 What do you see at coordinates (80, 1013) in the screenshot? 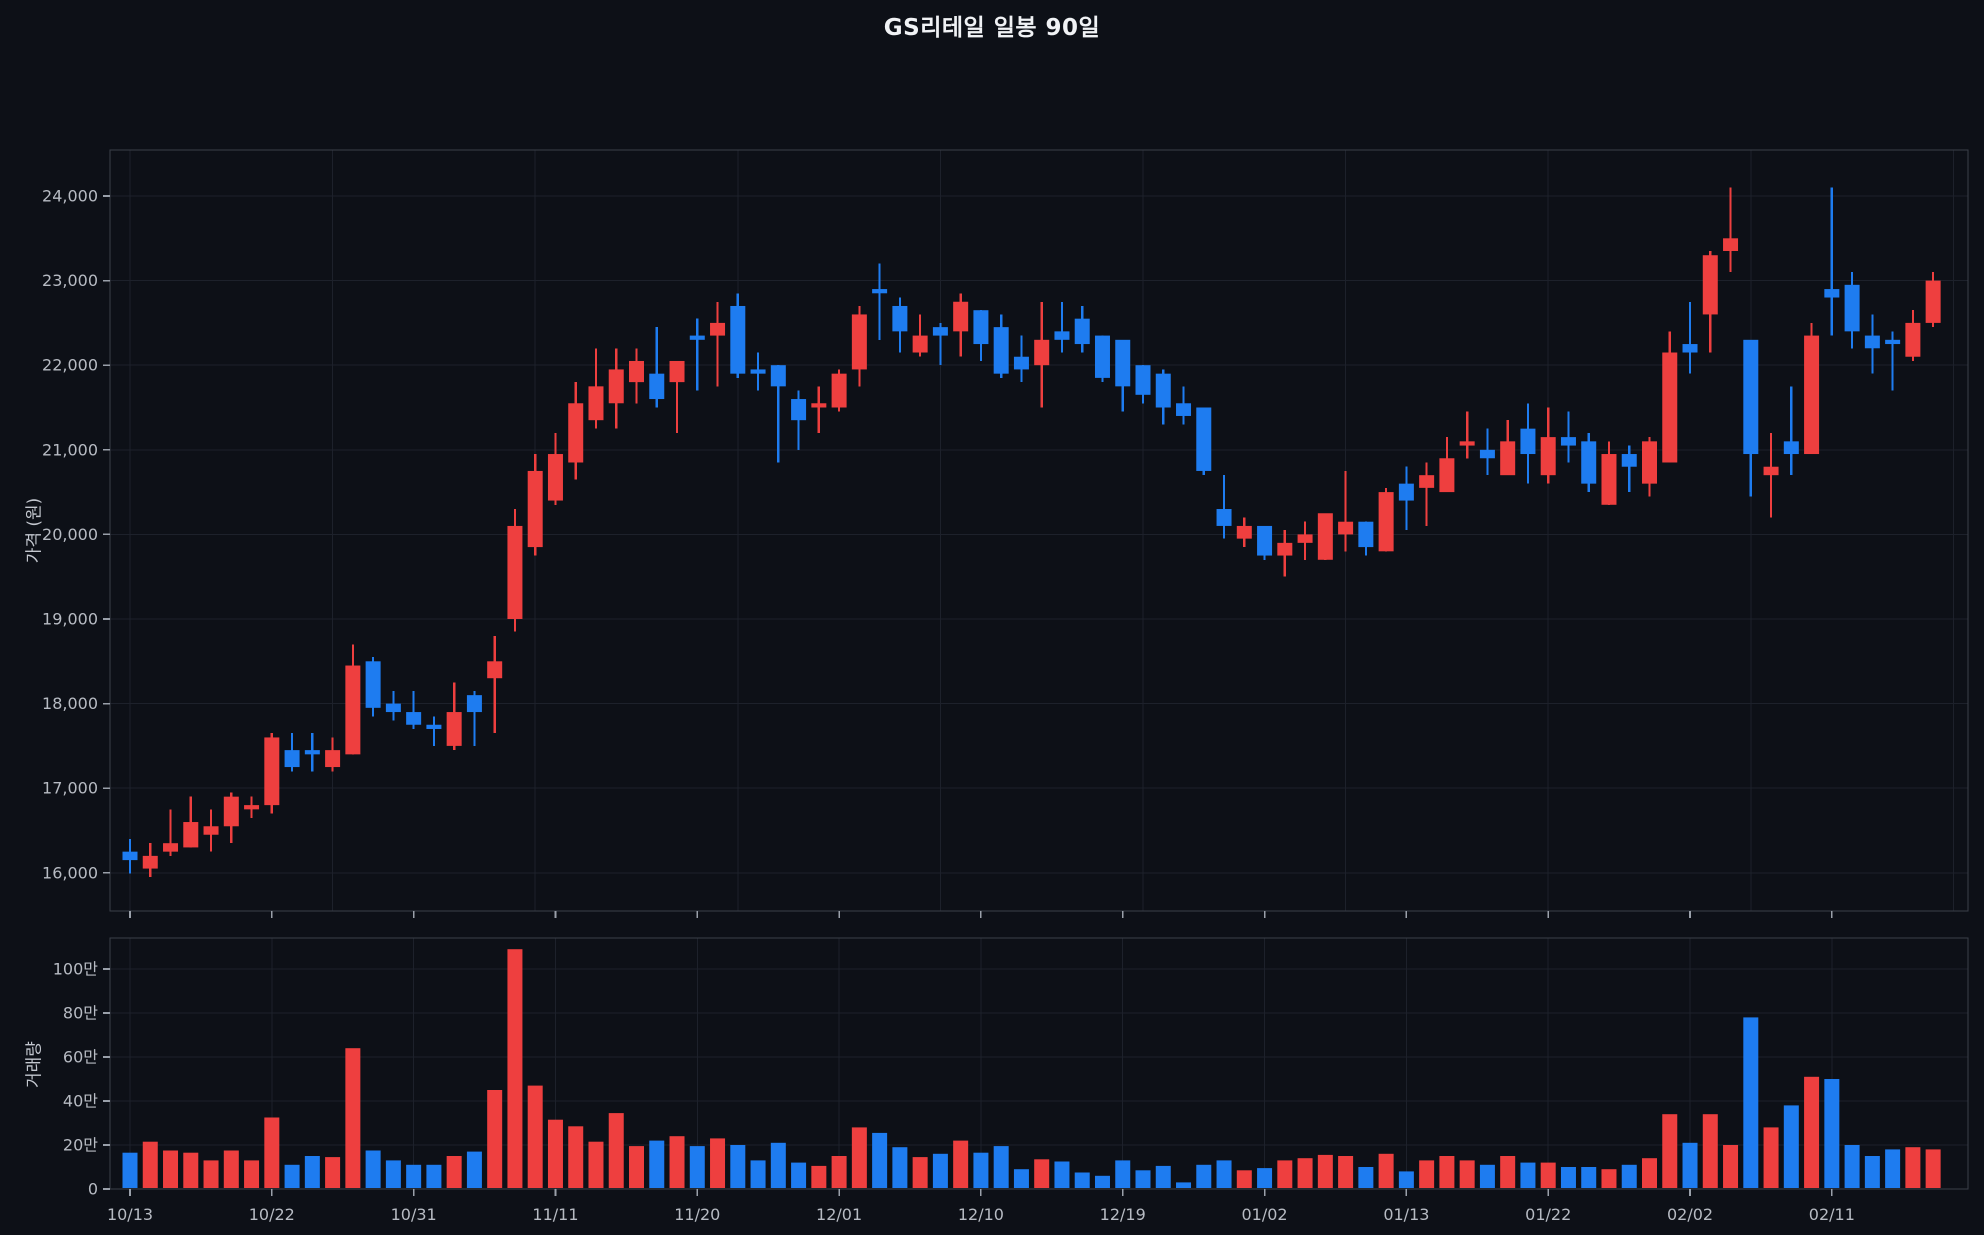
I see `volume-tick-label: 80만` at bounding box center [80, 1013].